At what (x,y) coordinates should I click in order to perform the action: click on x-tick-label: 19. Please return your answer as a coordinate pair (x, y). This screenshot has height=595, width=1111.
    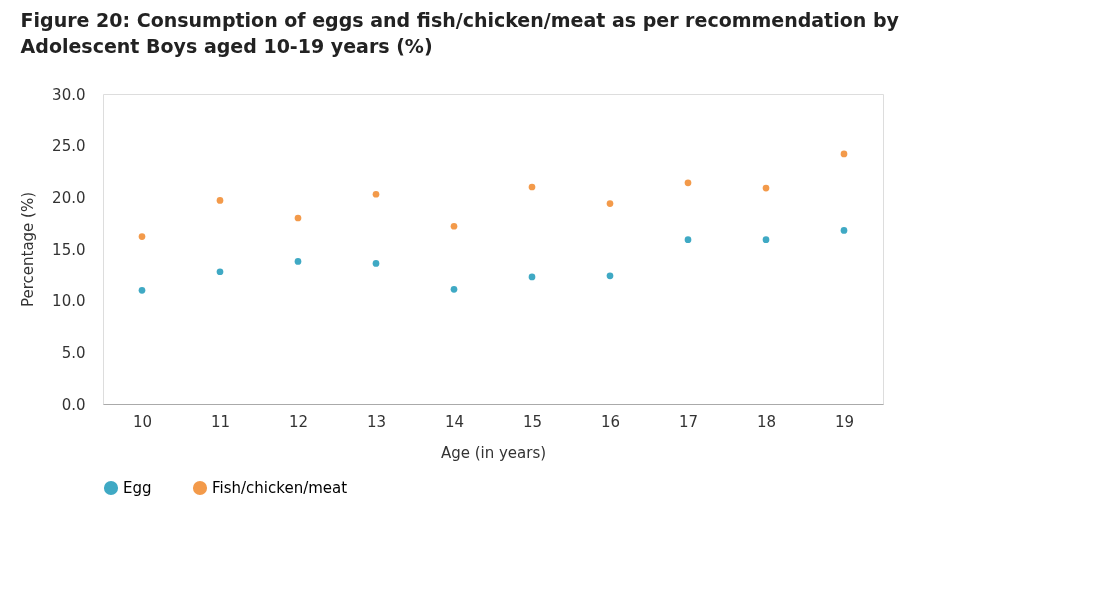
    Looking at the image, I should click on (844, 421).